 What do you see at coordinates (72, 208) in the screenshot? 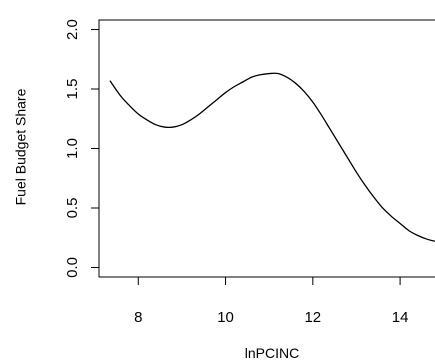
I see `y-tick-label: 0.5` at bounding box center [72, 208].